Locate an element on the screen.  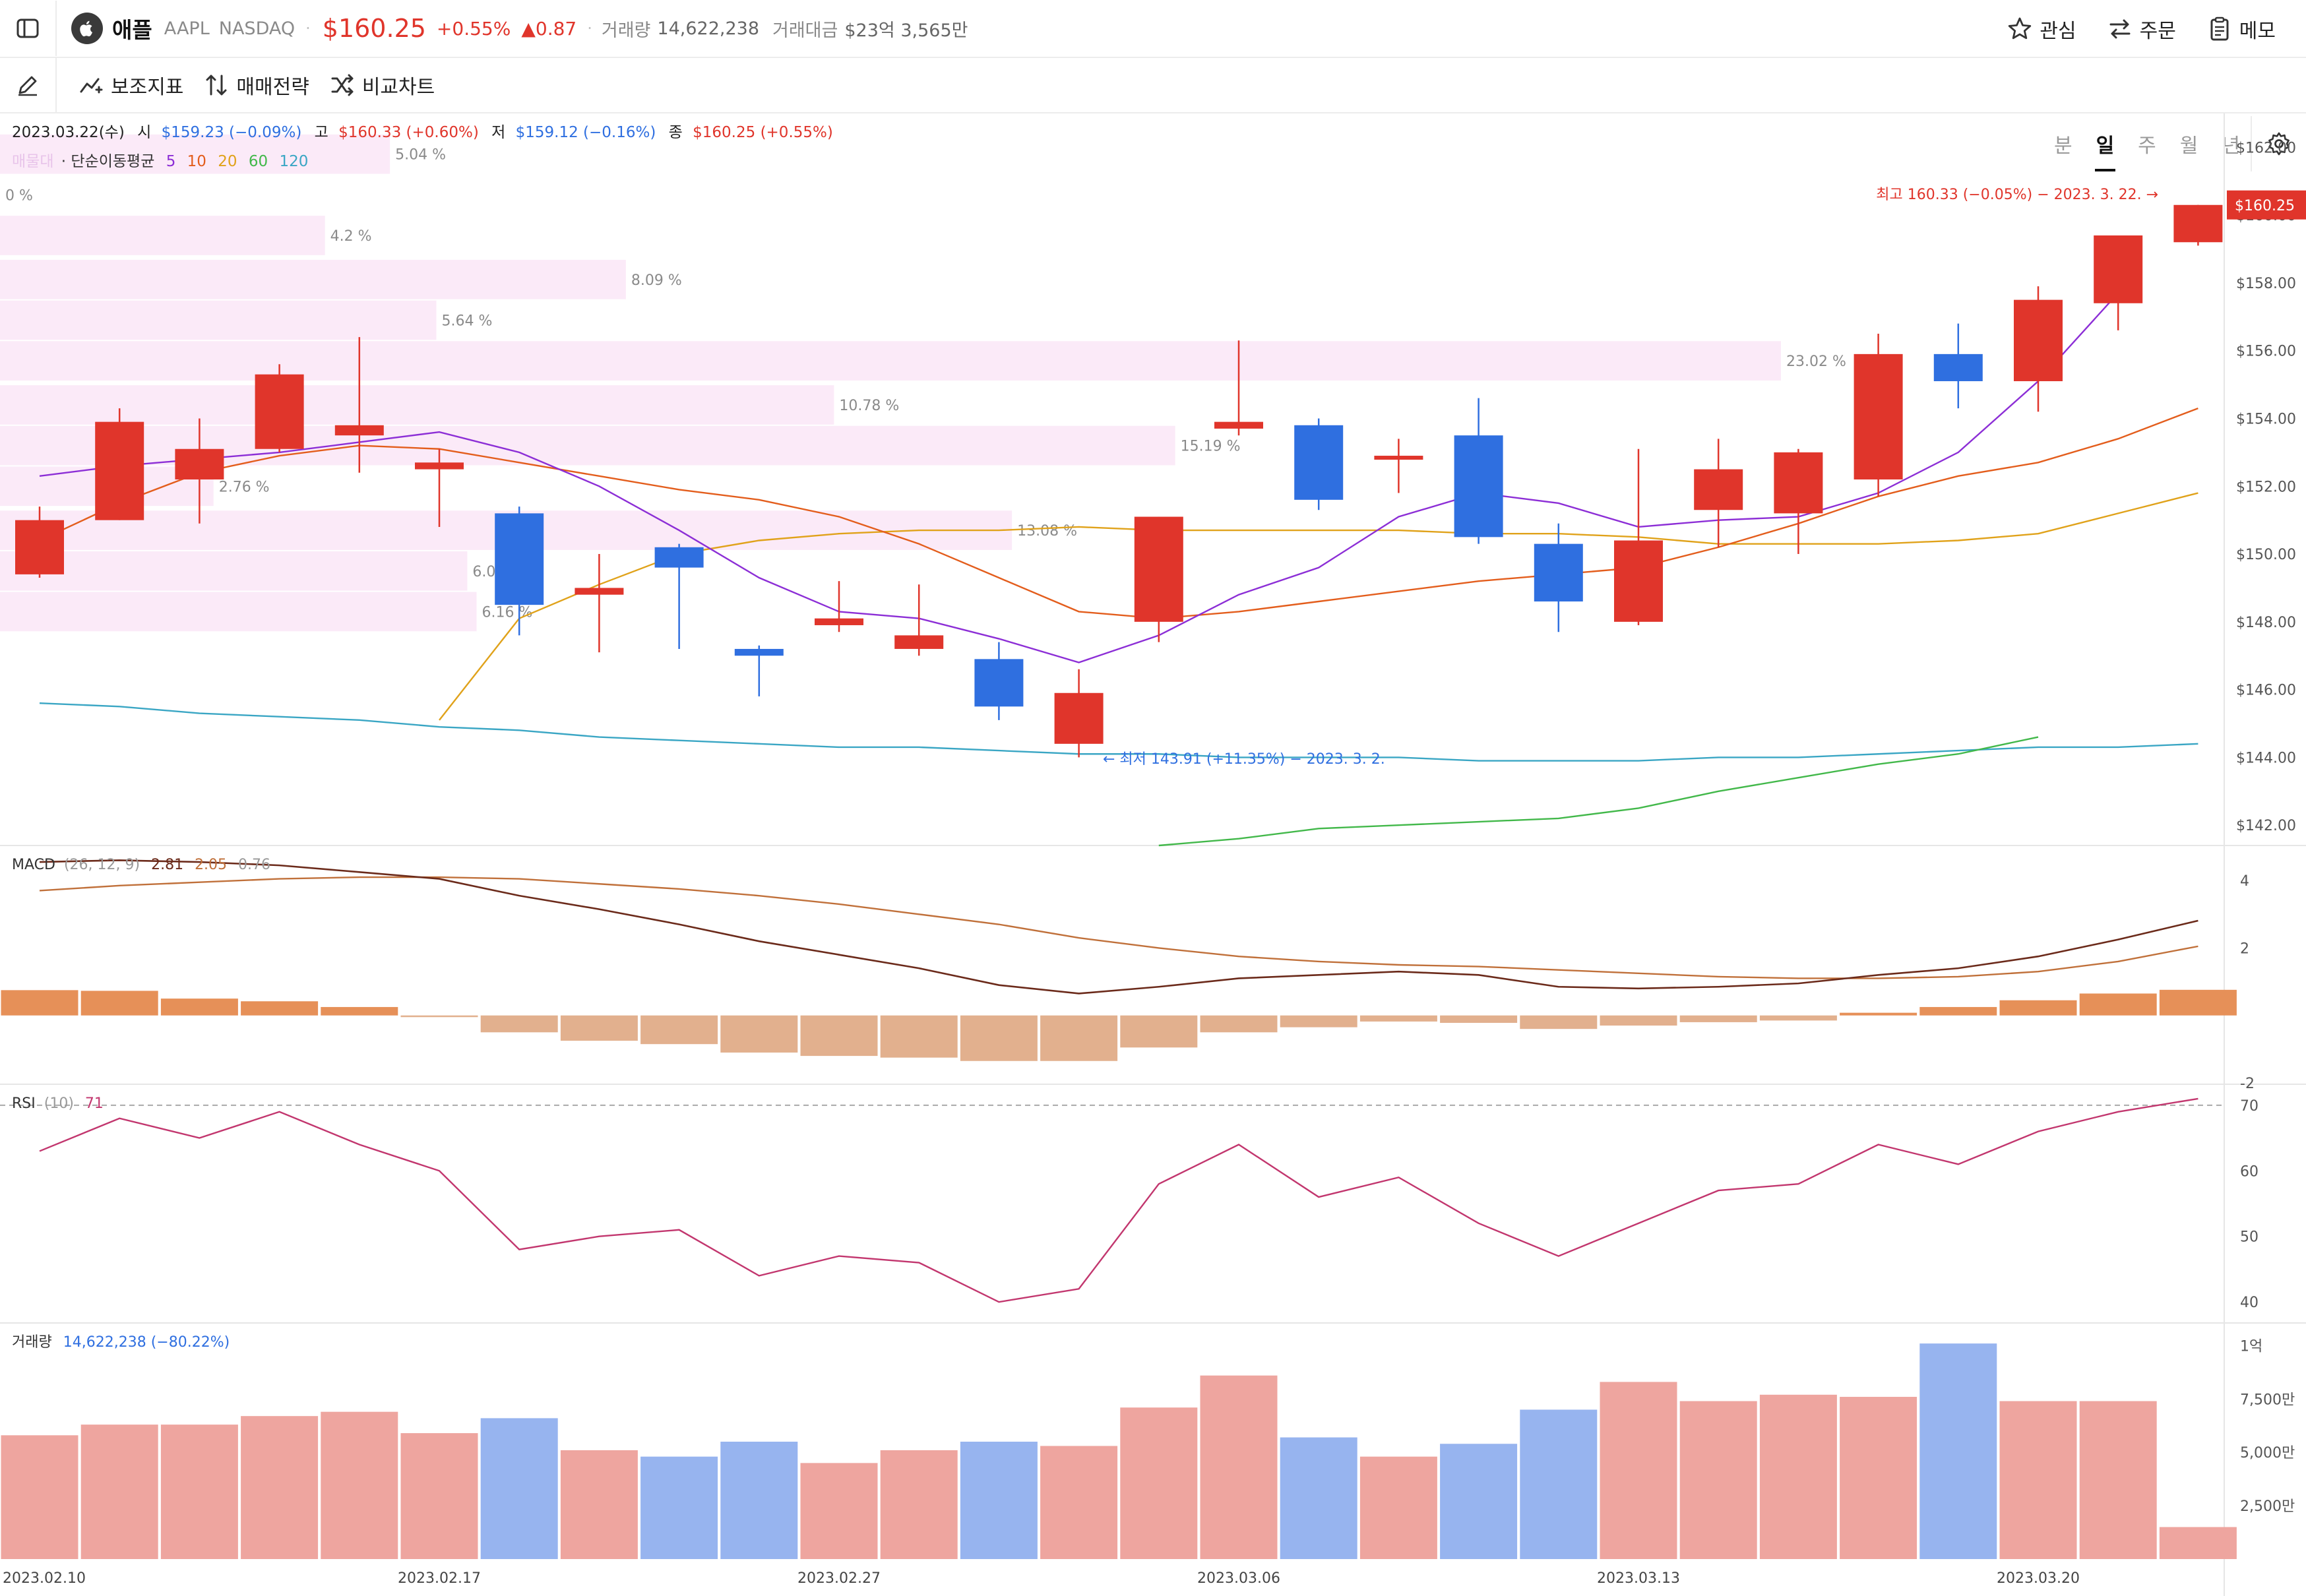
header-actions: 관심 주문 메모 is located at coordinates (2156, 29).